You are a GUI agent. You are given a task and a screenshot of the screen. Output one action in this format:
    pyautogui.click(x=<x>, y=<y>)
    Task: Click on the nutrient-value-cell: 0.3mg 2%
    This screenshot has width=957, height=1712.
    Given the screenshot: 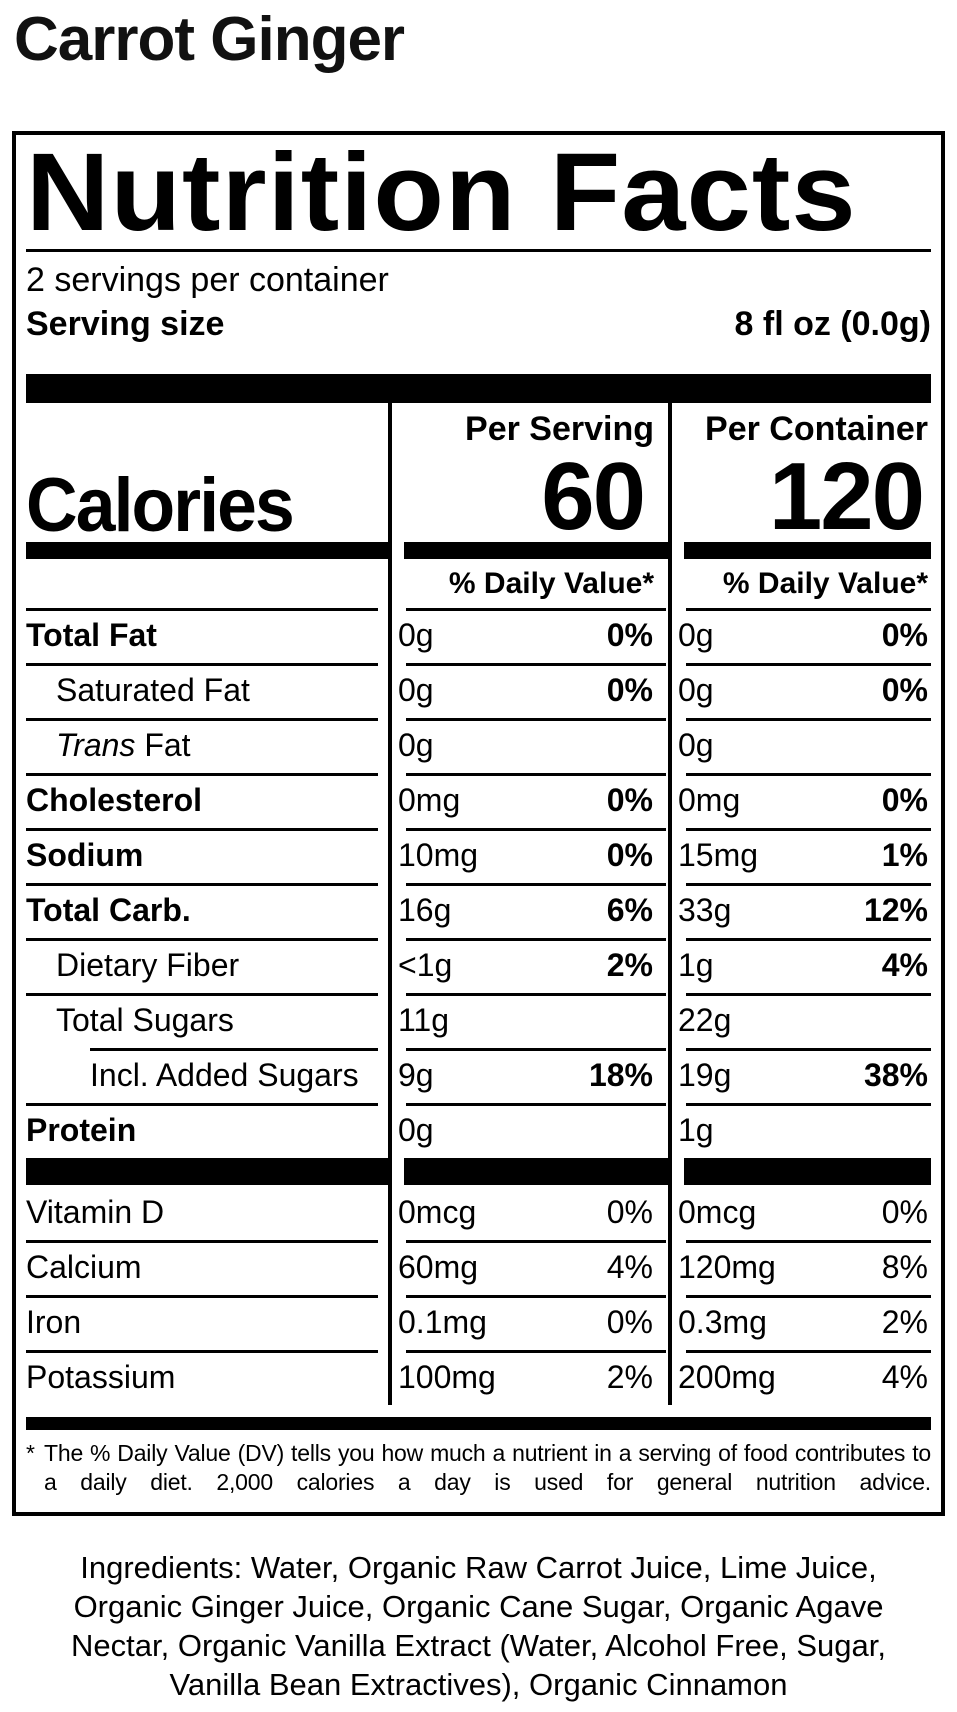 What is the action you would take?
    pyautogui.click(x=799, y=1322)
    